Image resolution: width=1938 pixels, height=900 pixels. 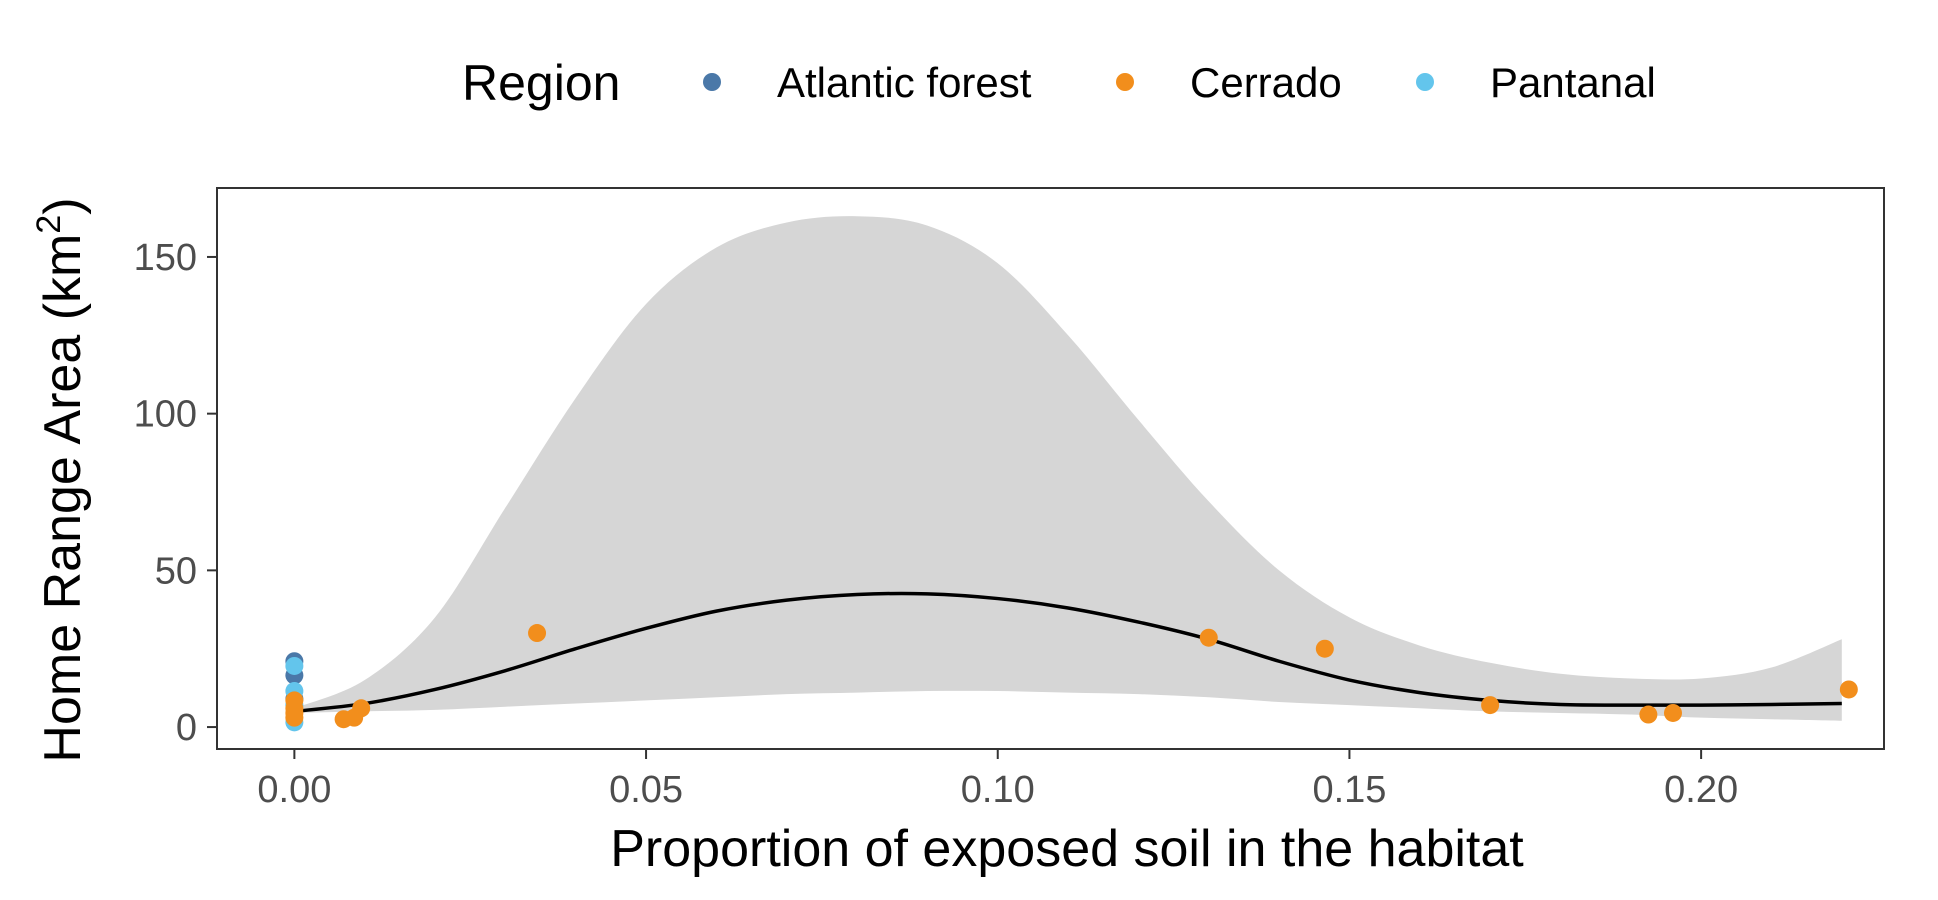 I want to click on legend-marker-pantanal, so click(x=1425, y=82).